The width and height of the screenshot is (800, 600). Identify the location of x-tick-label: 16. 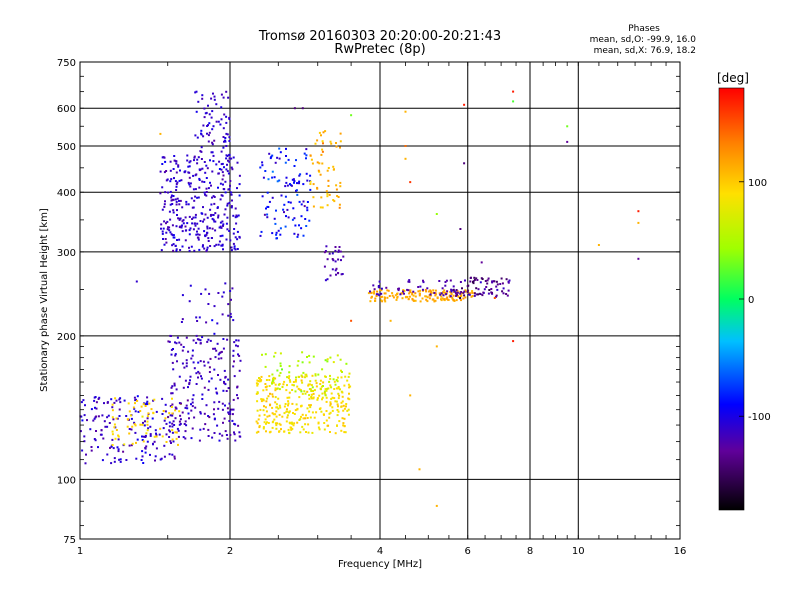
(680, 551).